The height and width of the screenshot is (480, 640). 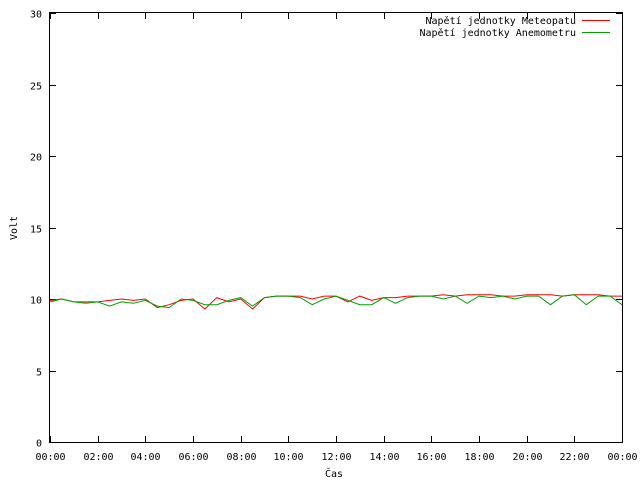 What do you see at coordinates (36, 158) in the screenshot?
I see `y-tick-label: 20` at bounding box center [36, 158].